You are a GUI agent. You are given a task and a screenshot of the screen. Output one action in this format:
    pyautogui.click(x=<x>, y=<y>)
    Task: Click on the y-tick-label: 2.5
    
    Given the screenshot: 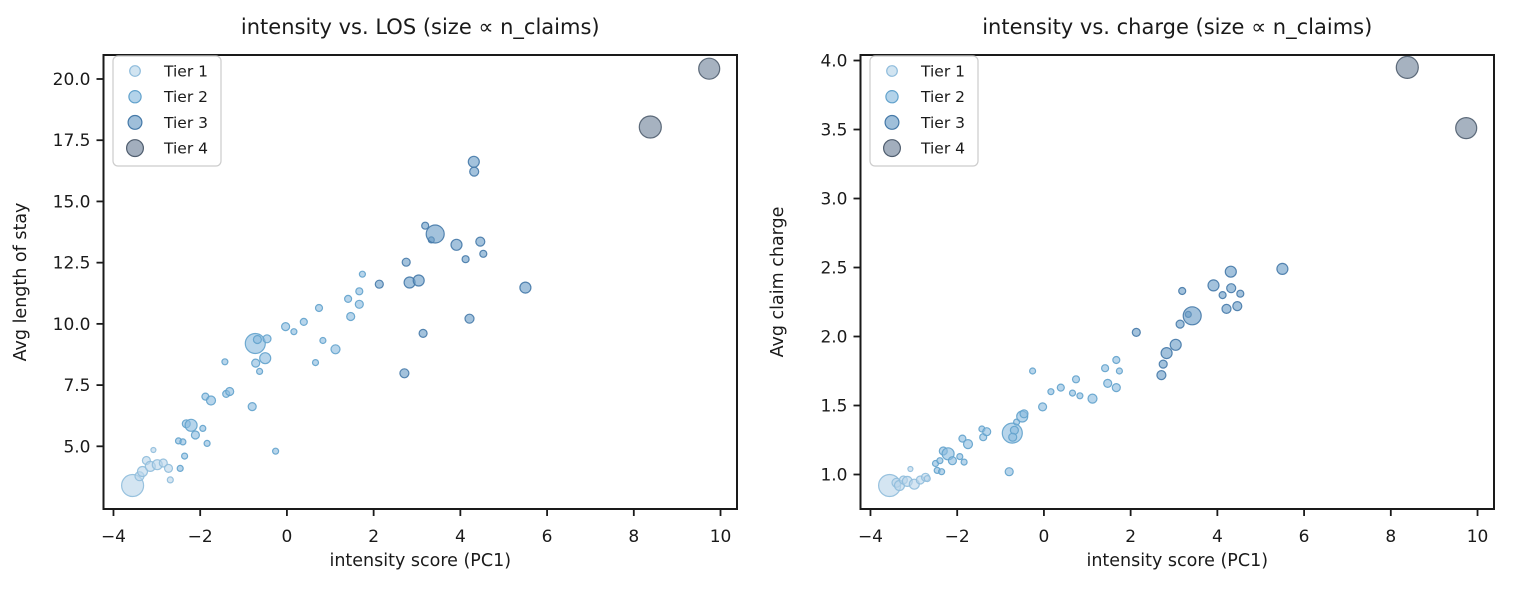 What is the action you would take?
    pyautogui.click(x=833, y=269)
    